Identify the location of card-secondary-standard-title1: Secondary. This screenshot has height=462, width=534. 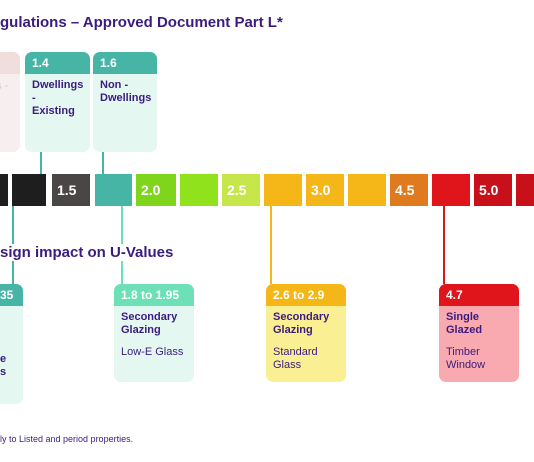
(301, 317).